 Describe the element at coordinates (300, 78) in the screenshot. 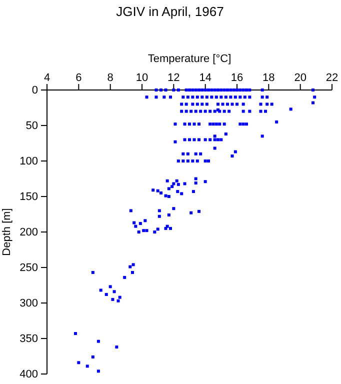

I see `x-tick-label: 20` at that location.